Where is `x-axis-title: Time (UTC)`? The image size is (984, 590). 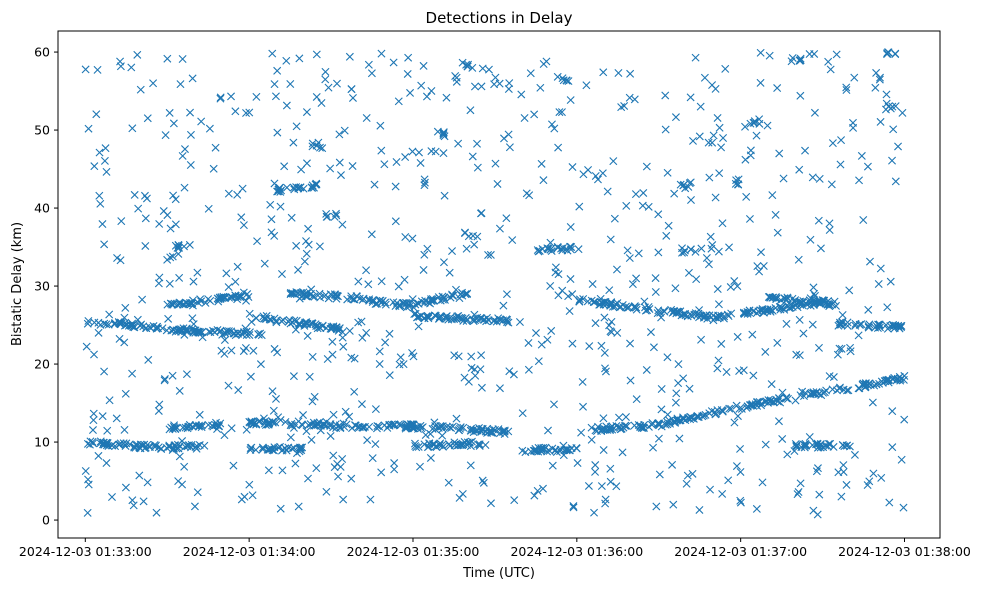 x-axis-title: Time (UTC) is located at coordinates (498, 573).